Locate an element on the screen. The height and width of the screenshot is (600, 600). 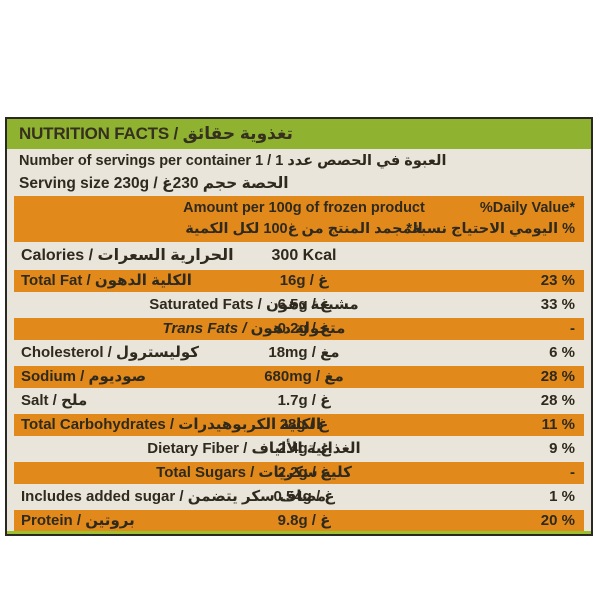
nutrient-name-ar: صوديوم is located at coordinates (117, 376).